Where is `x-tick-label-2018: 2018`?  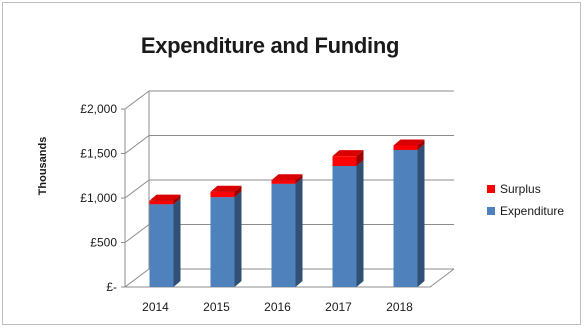 x-tick-label-2018: 2018 is located at coordinates (399, 307).